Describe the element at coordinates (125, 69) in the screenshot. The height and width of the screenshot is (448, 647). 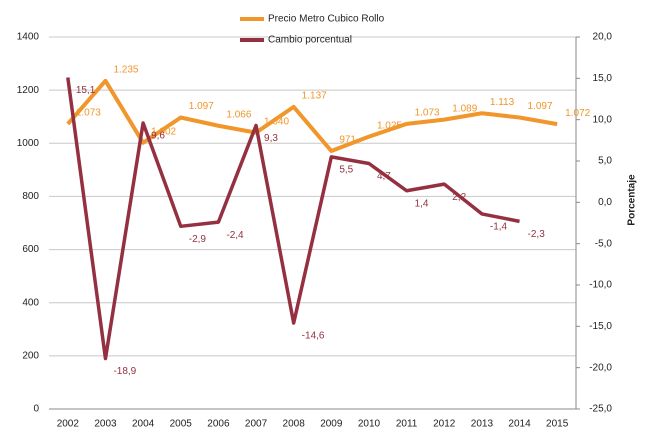
I see `data-label: 1.235` at that location.